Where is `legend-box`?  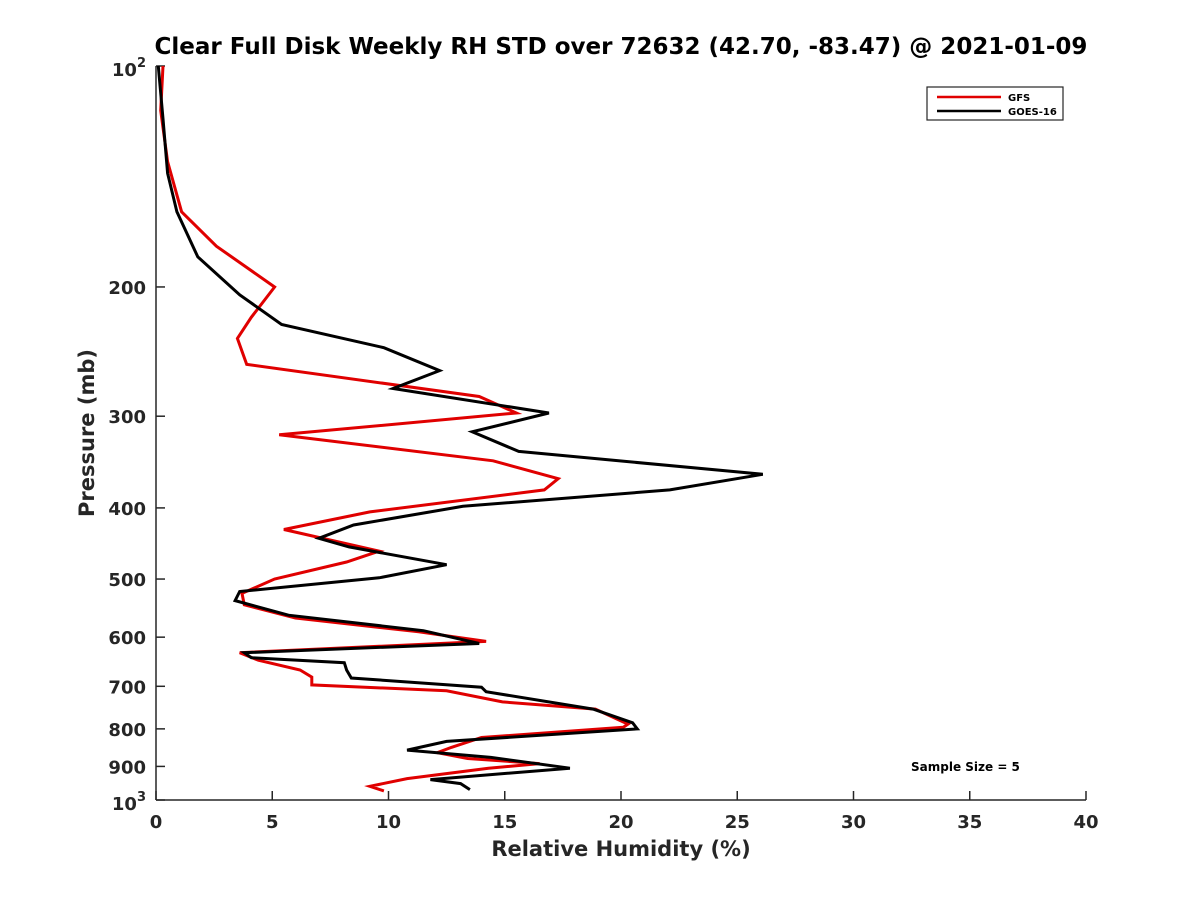
legend-box is located at coordinates (995, 103).